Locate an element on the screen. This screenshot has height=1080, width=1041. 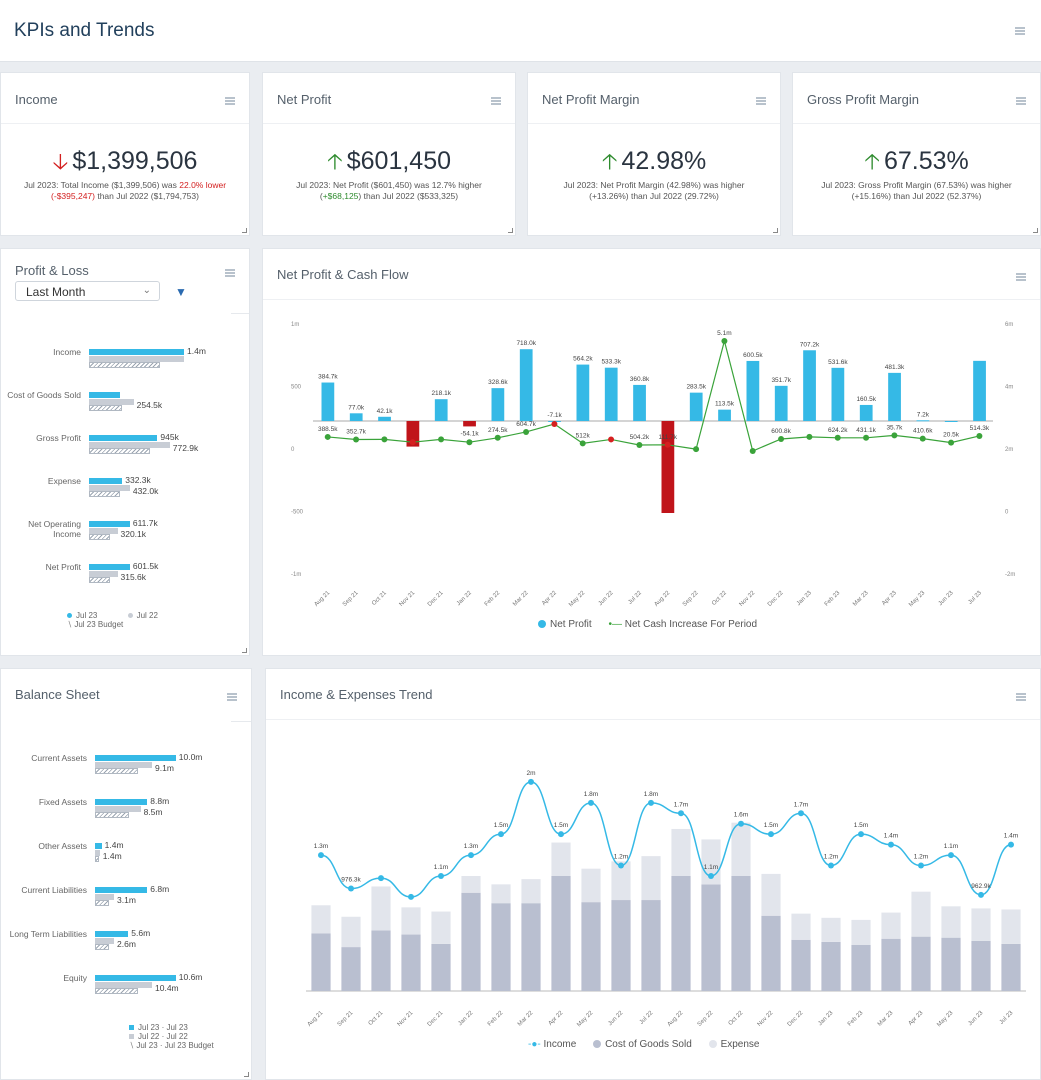
kpi-card-gross-profit-margin: Gross Profit Margin 🡡 67.53% Jul 2023 is located at coordinates (916, 154).